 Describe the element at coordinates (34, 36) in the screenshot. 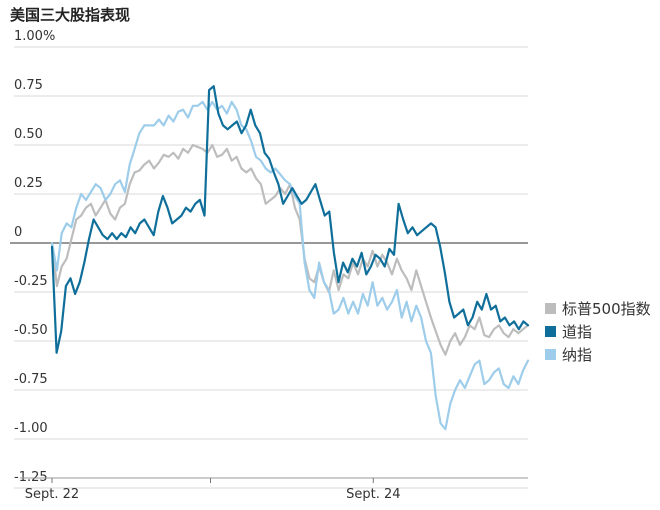

I see `y-tick-label: 1.00%` at that location.